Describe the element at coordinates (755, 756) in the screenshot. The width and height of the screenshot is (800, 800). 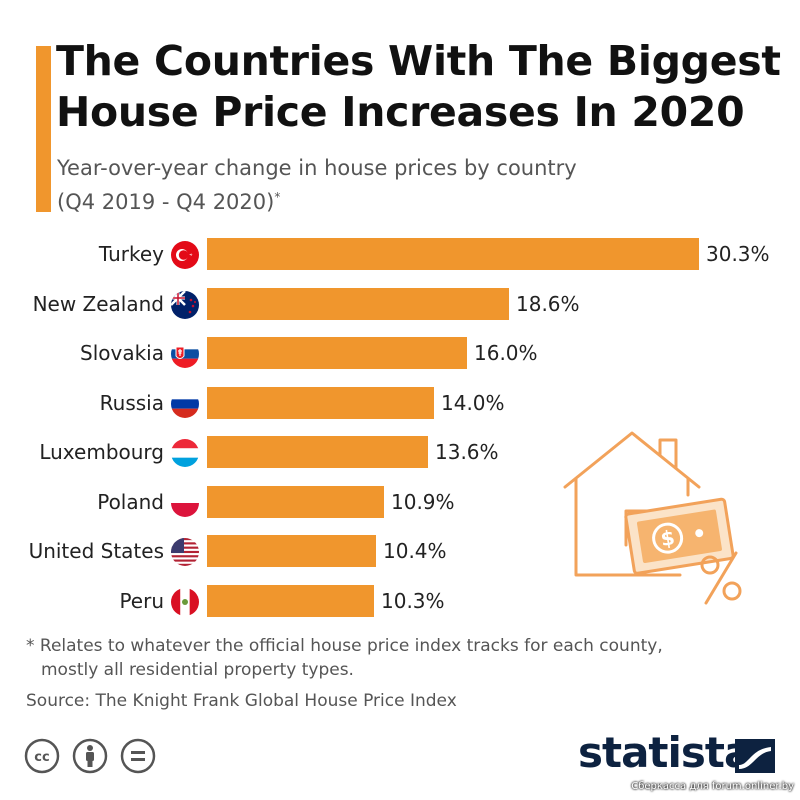
I see `statista-logo-icon` at that location.